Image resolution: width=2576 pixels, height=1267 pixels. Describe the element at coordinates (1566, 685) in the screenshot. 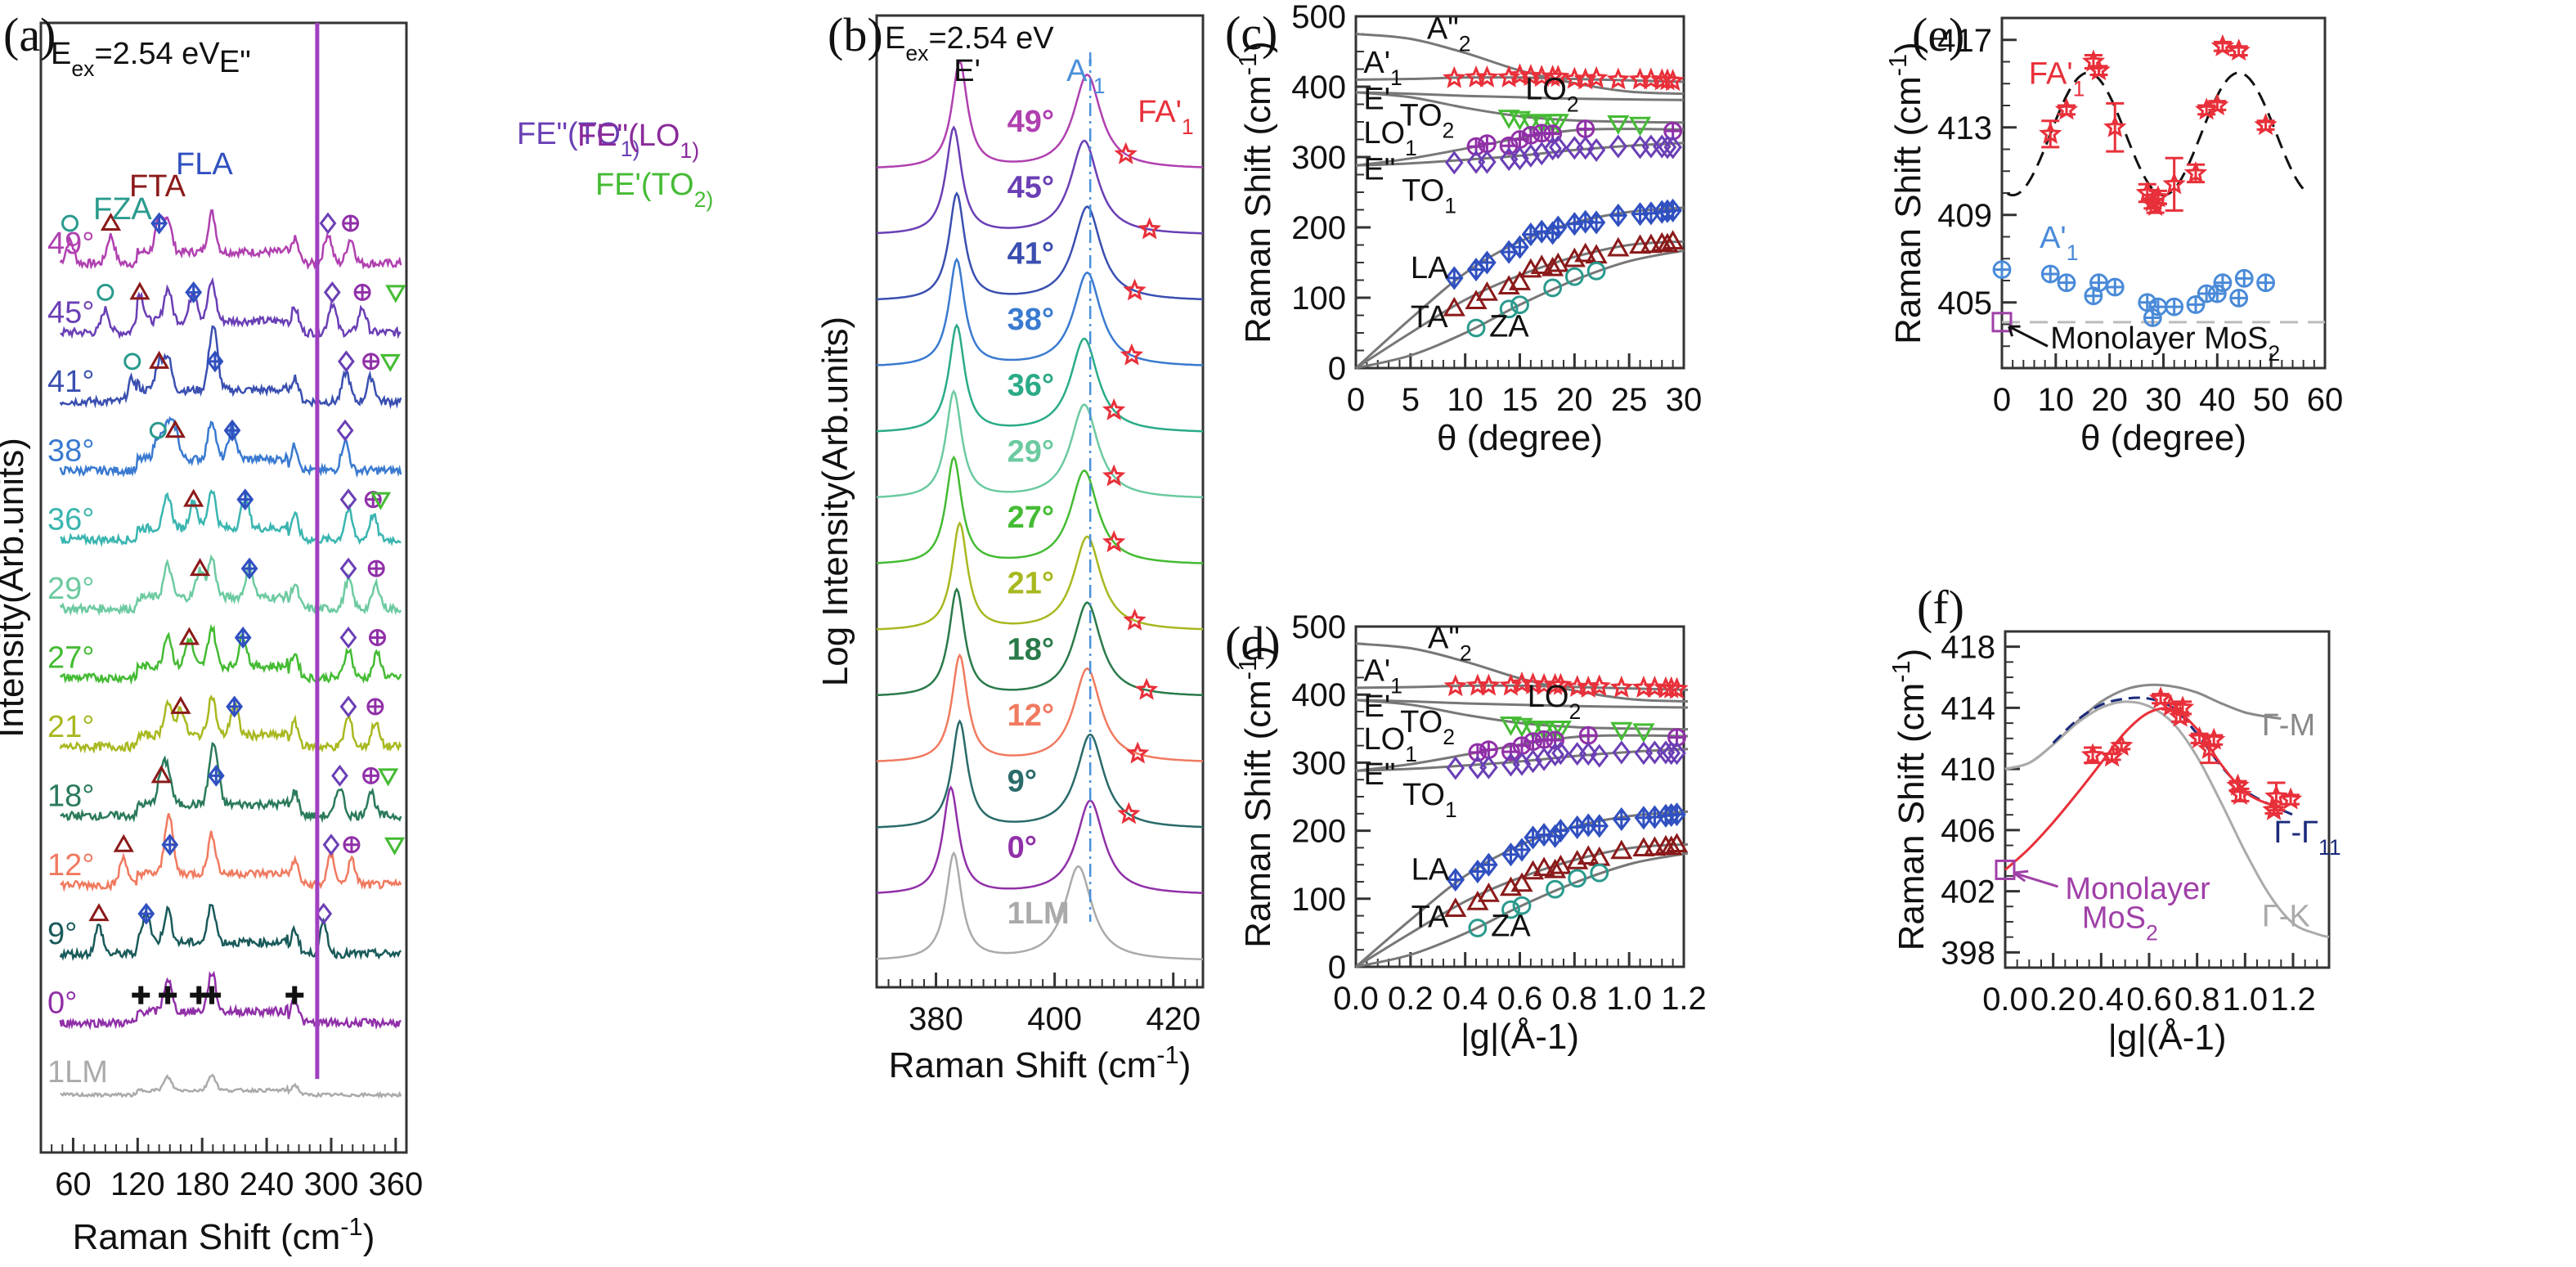

I see `series-FA1` at that location.